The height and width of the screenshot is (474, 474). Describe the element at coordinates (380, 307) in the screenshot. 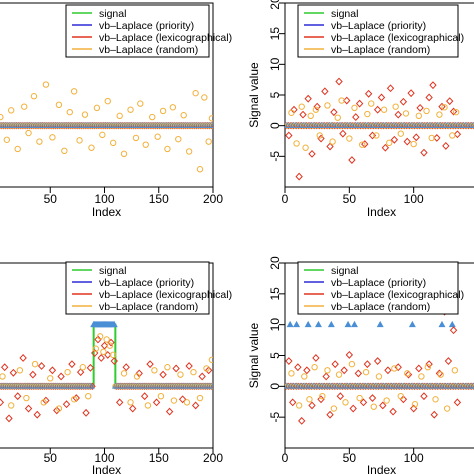

I see `legend-label: vb–Laplace (random)` at that location.